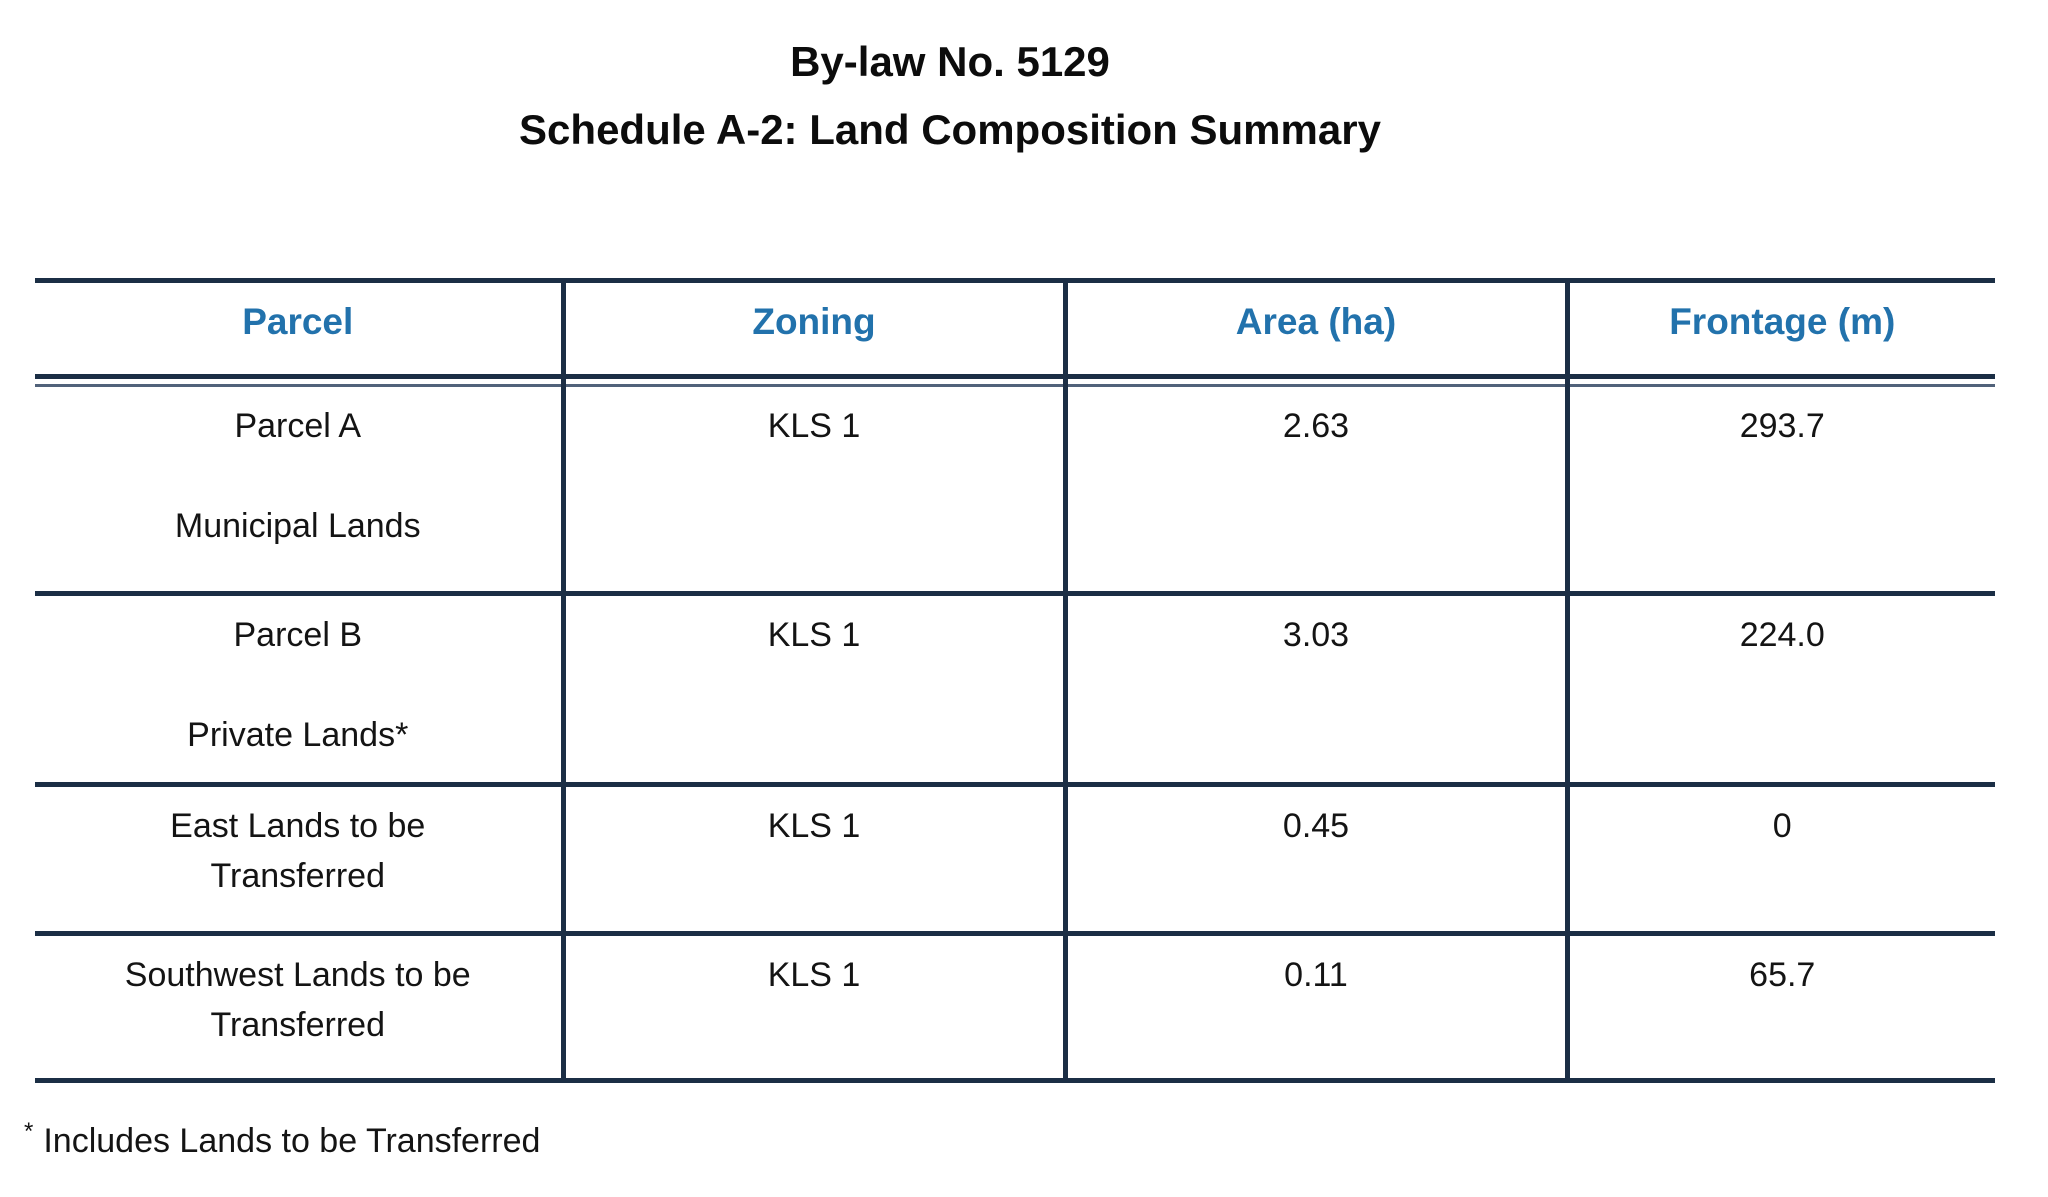  I want to click on parcel-cell: East Lands to be Transferred, so click(299, 860).